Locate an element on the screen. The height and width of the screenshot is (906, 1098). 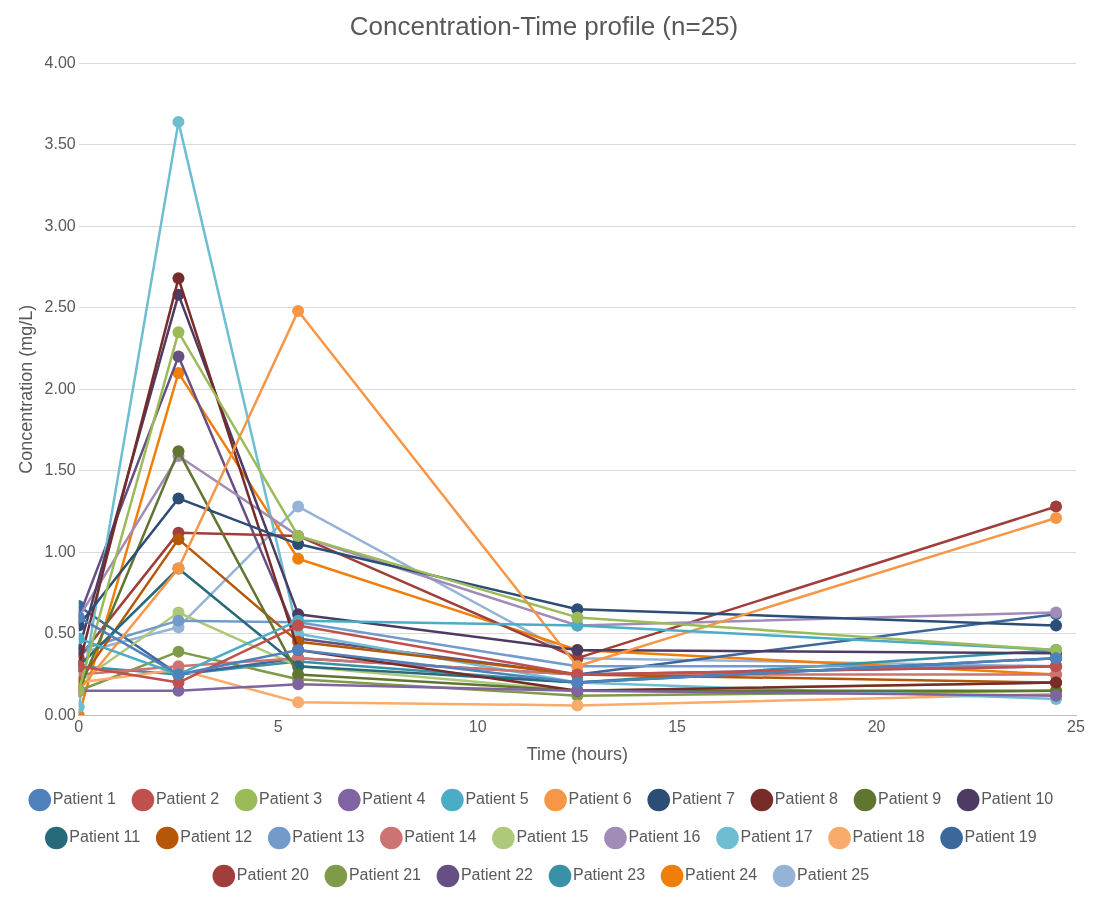
y-tick-label: 0.00 is located at coordinates (60, 714).